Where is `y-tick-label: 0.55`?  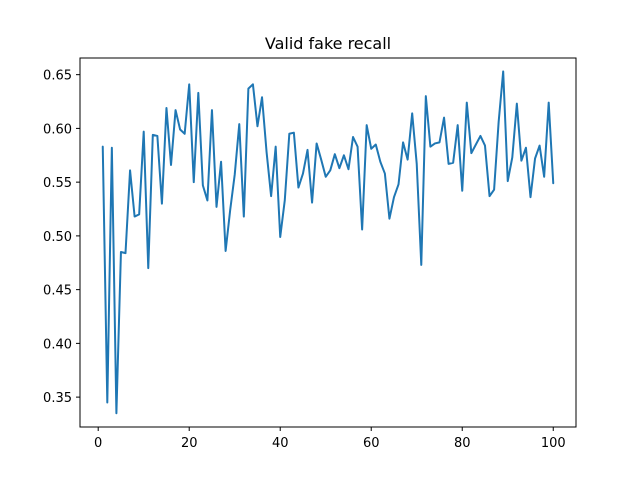
y-tick-label: 0.55 is located at coordinates (57, 183).